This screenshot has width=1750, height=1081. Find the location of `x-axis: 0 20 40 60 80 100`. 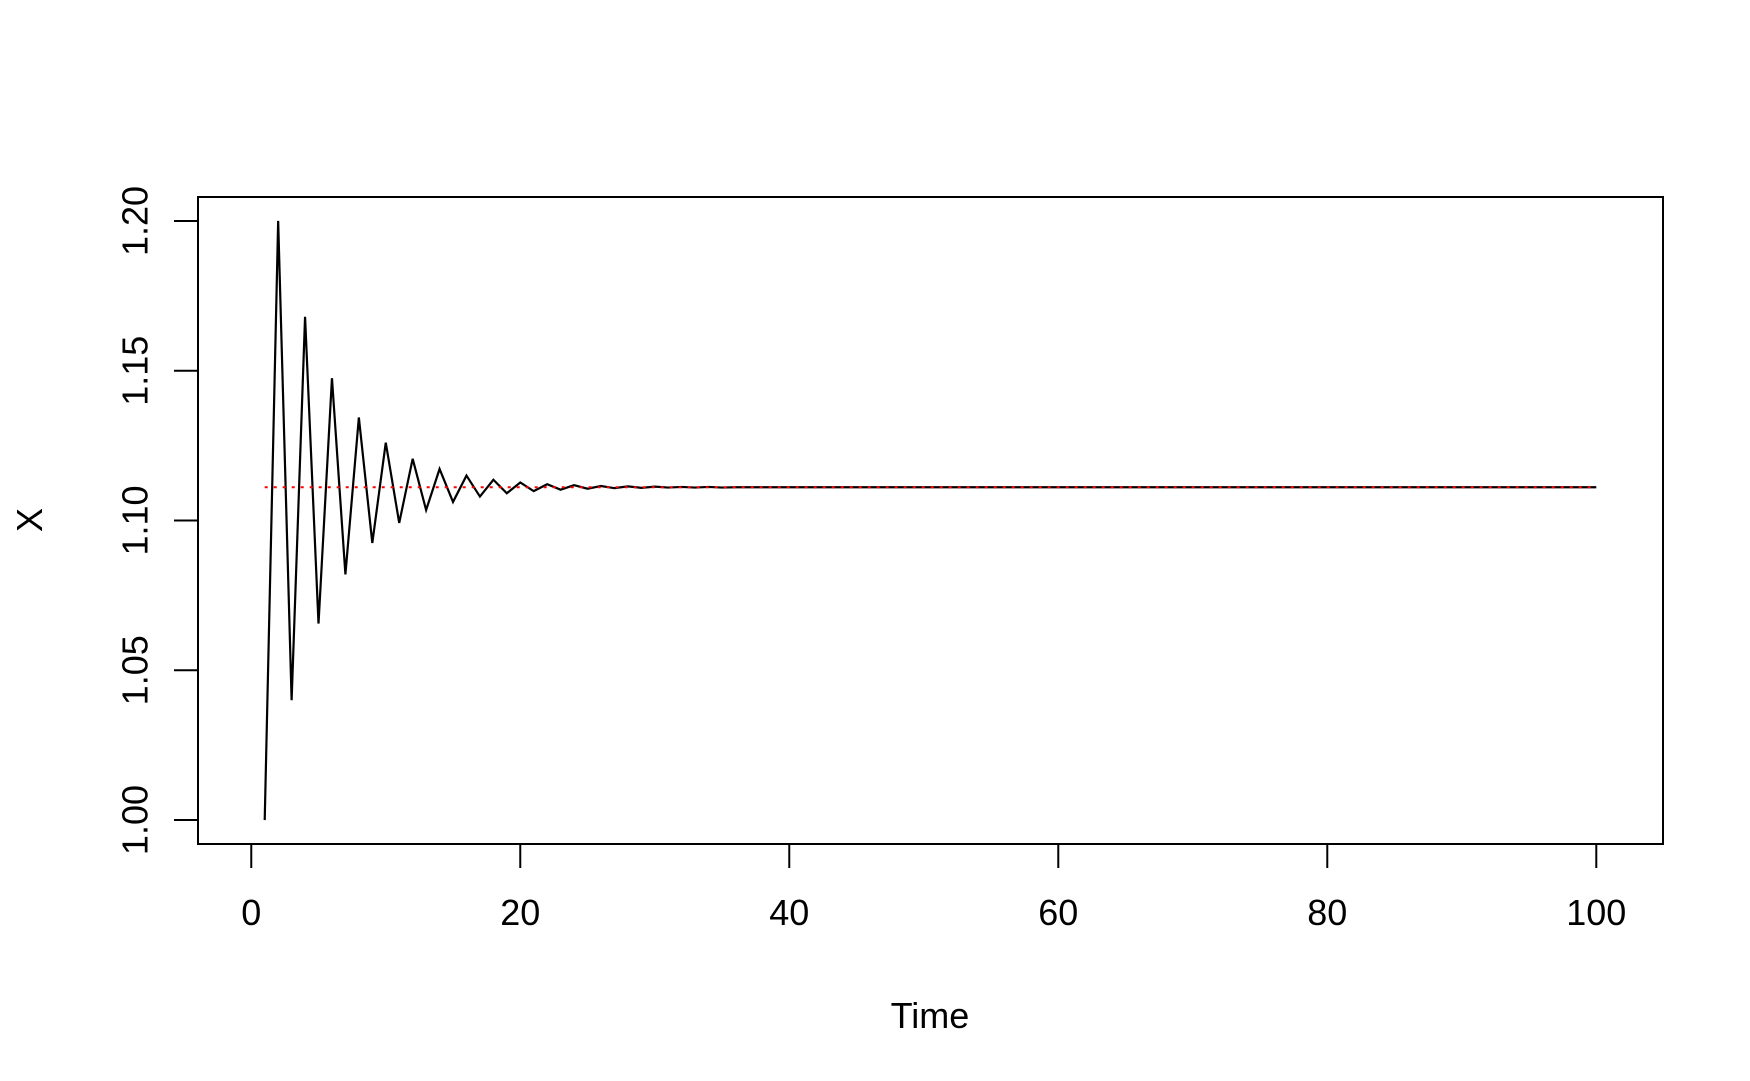

x-axis: 0 20 40 60 80 100 is located at coordinates (933, 888).